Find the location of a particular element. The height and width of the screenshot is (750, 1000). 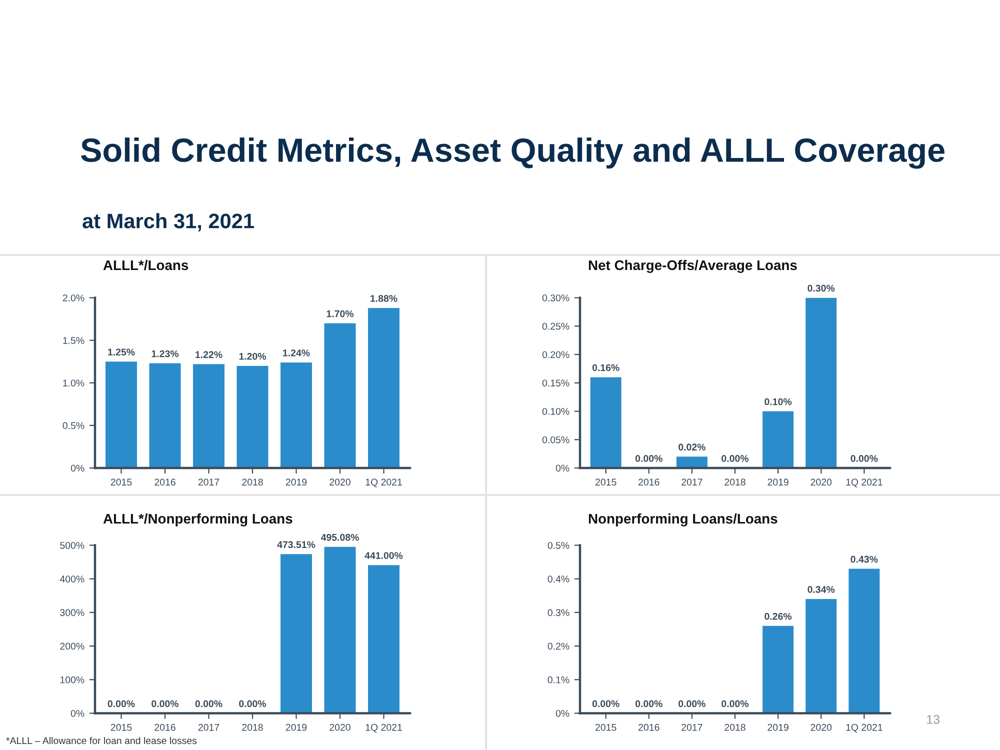

chart-title: ALLL*/Nonperforming Loans is located at coordinates (197, 519).